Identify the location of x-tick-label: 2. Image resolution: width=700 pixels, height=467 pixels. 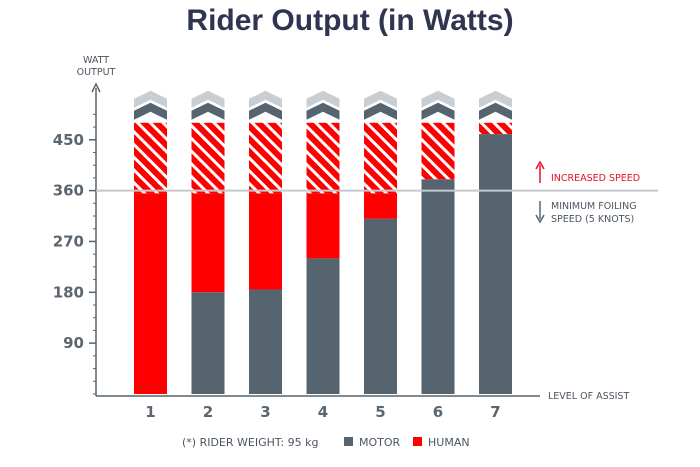
(208, 412).